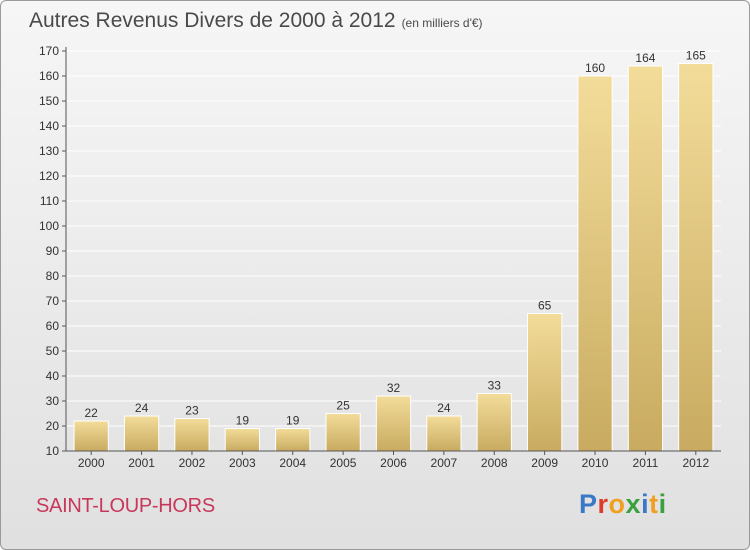 Image resolution: width=750 pixels, height=550 pixels. Describe the element at coordinates (212, 20) in the screenshot. I see `title-text: Autres Revenus Divers de 2000 à 2012` at that location.